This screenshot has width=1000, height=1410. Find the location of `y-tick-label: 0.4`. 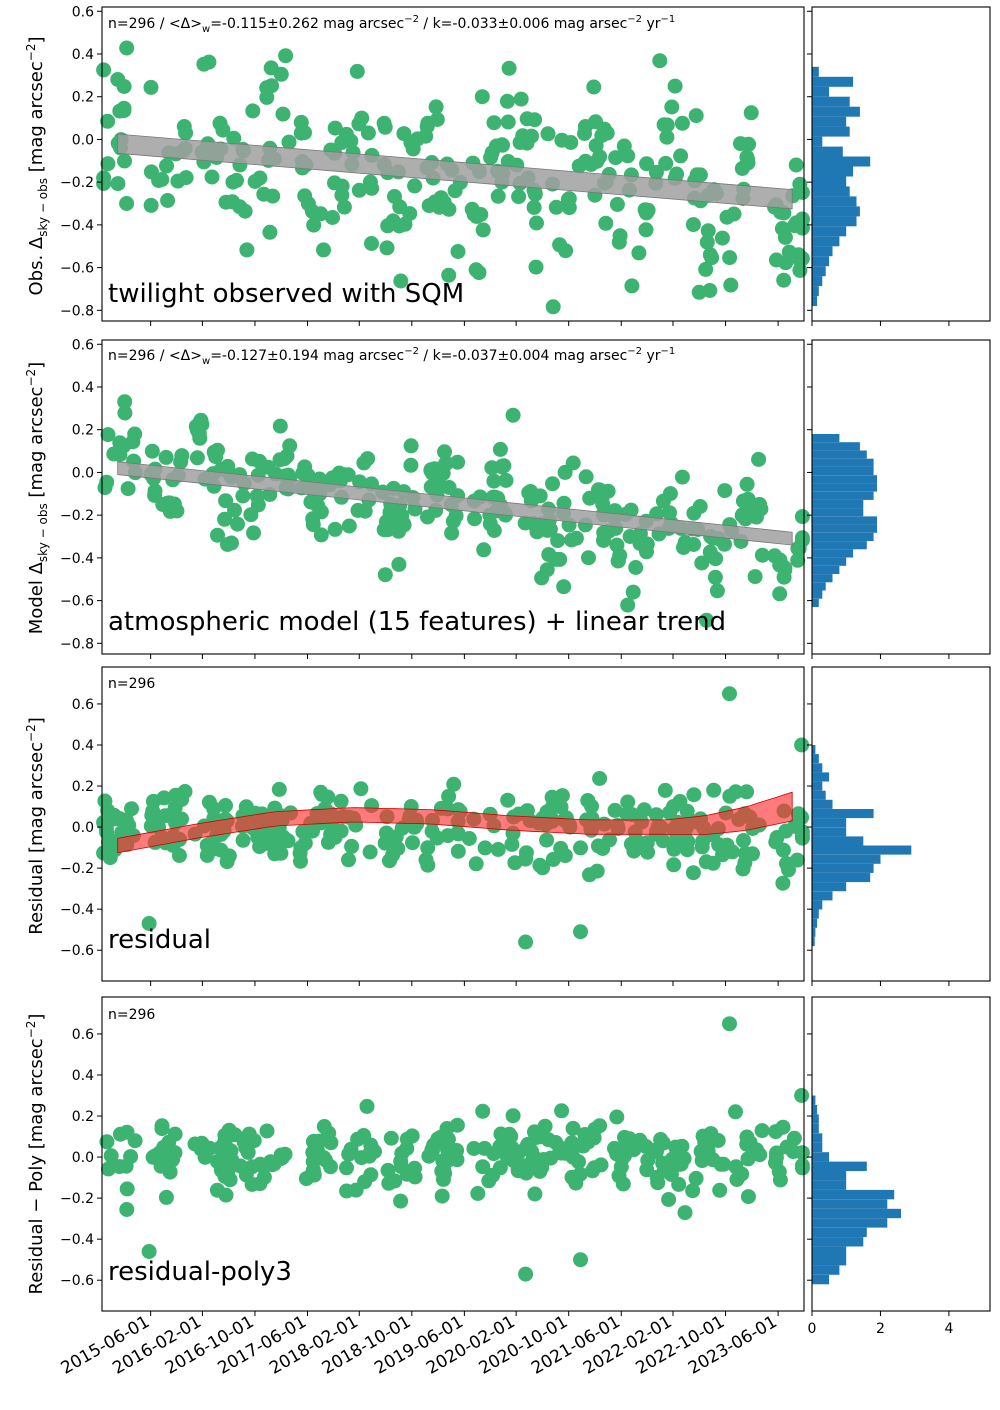

y-tick-label: 0.4 is located at coordinates (83, 1076).